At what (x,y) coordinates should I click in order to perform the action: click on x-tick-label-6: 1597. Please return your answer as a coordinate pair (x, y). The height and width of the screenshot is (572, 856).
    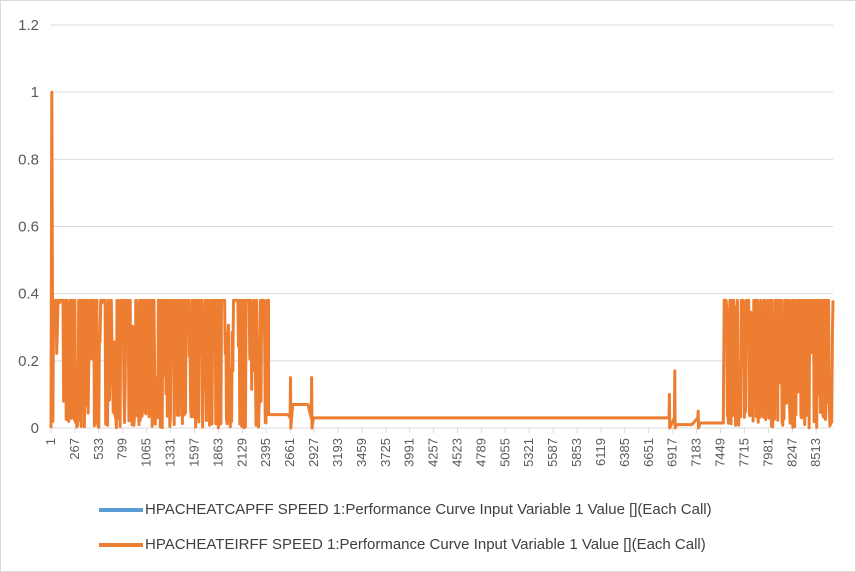
    Looking at the image, I should click on (193, 452).